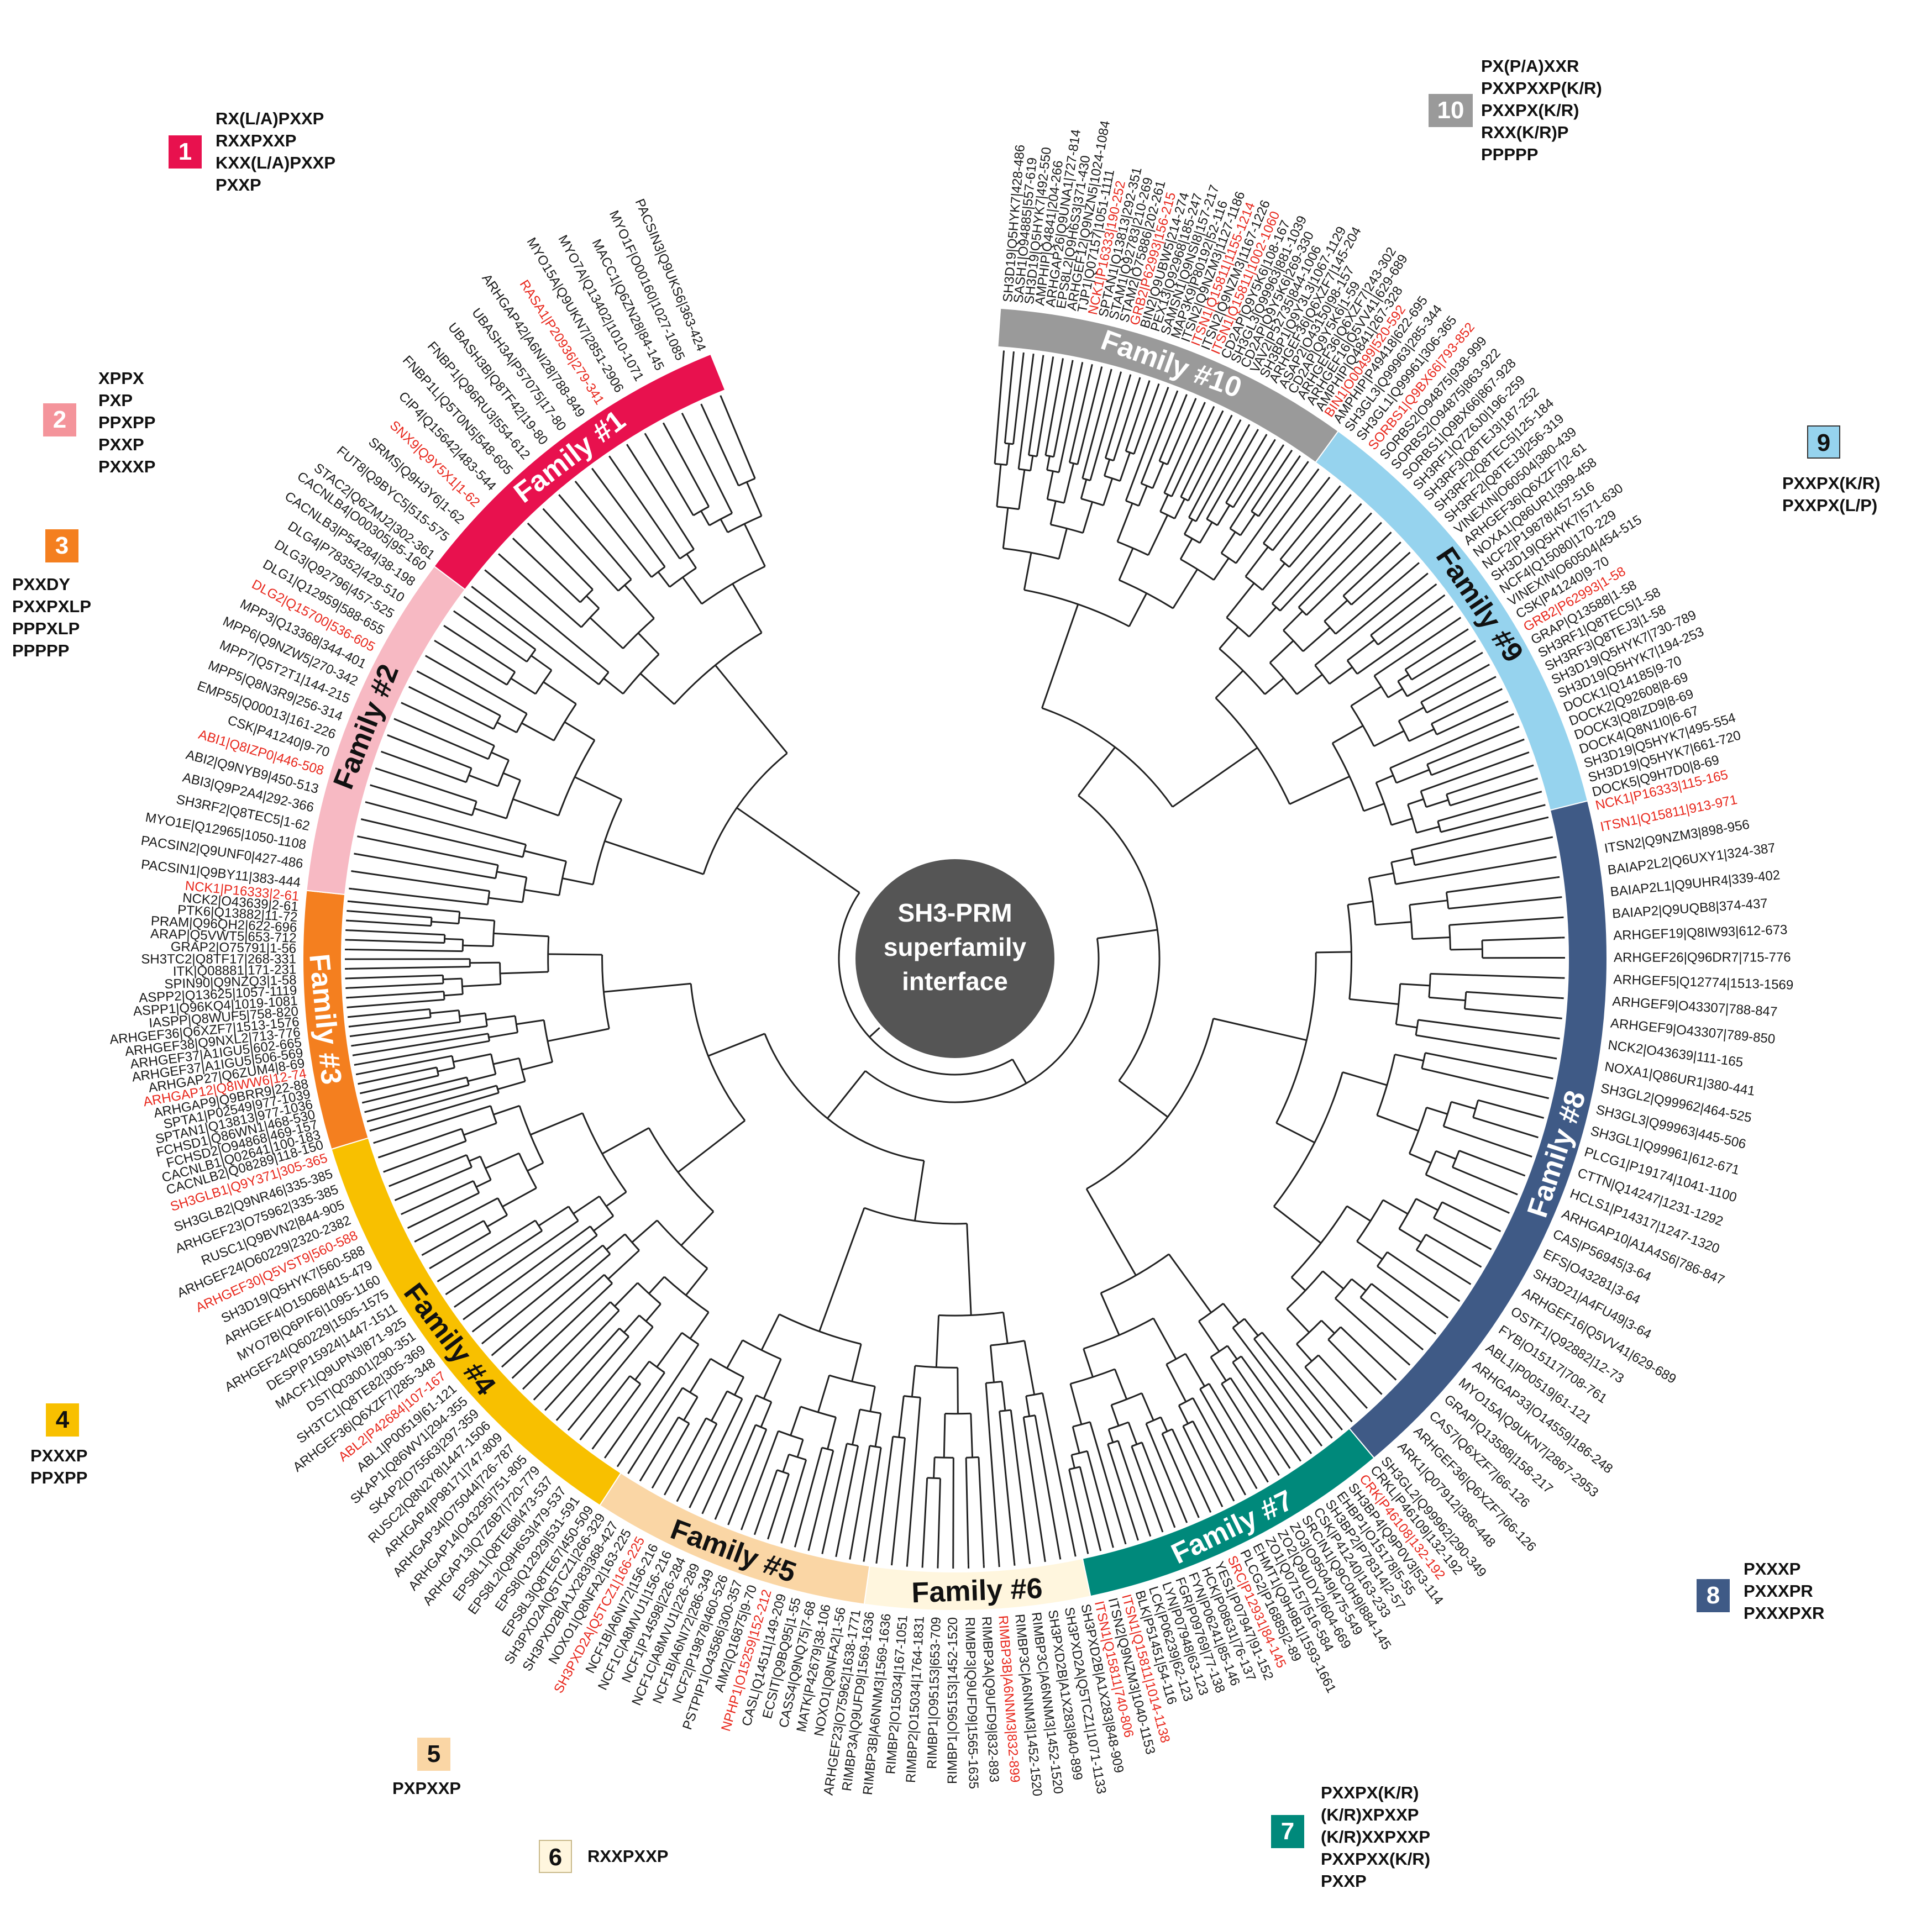 The width and height of the screenshot is (1932, 1915). What do you see at coordinates (1690, 909) in the screenshot?
I see `leaf-label: BAIAP2|Q9UQB8|374-437` at bounding box center [1690, 909].